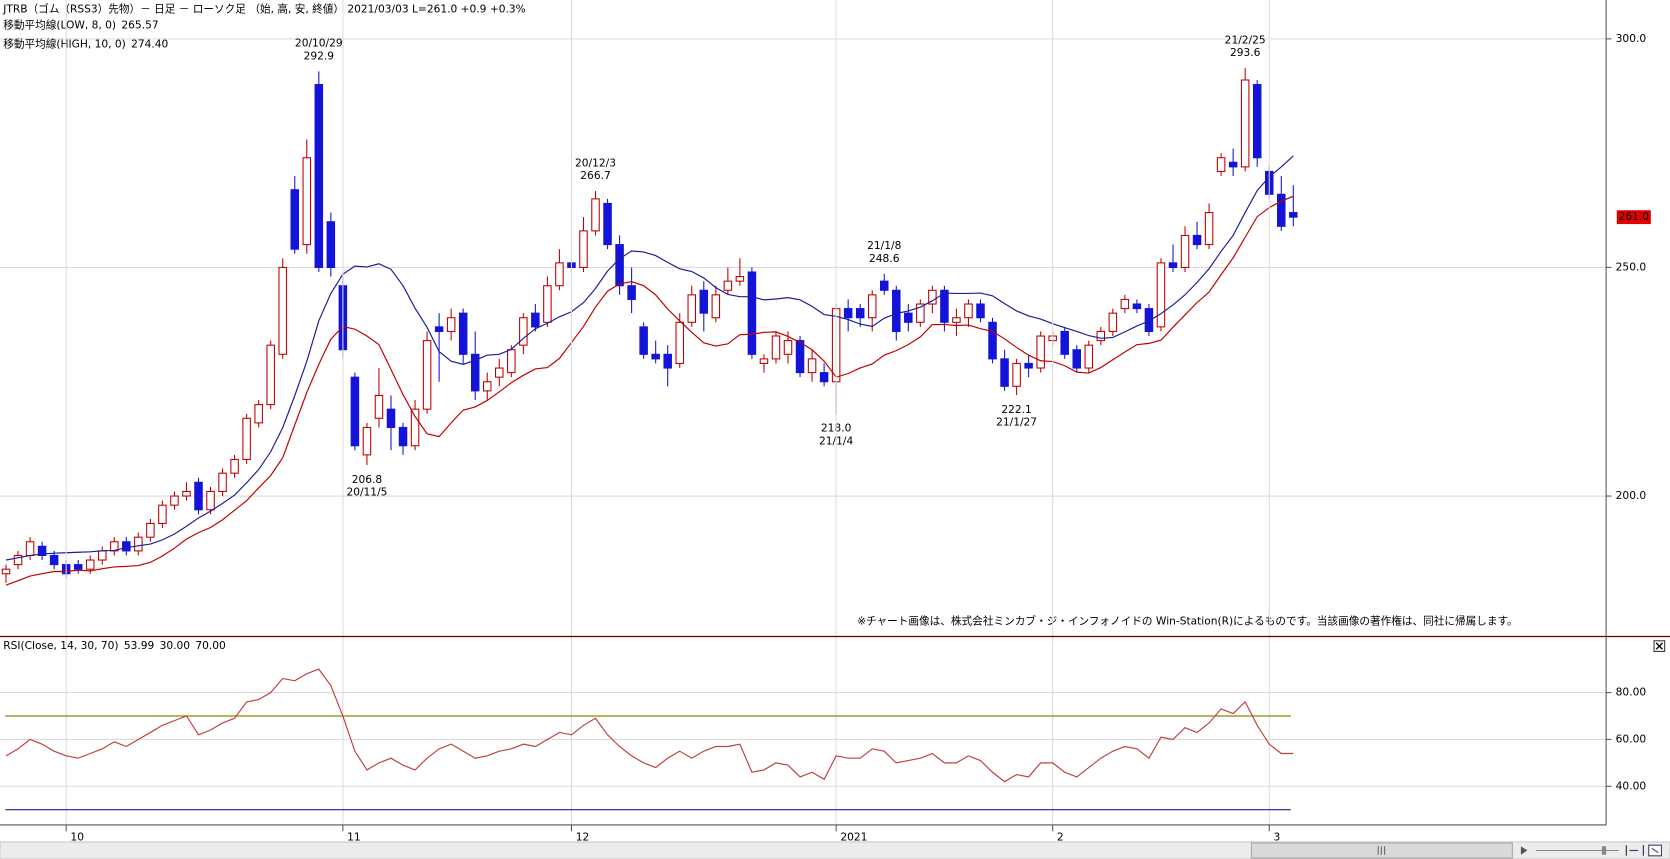  I want to click on annotation-value: 222.1, so click(1016, 409).